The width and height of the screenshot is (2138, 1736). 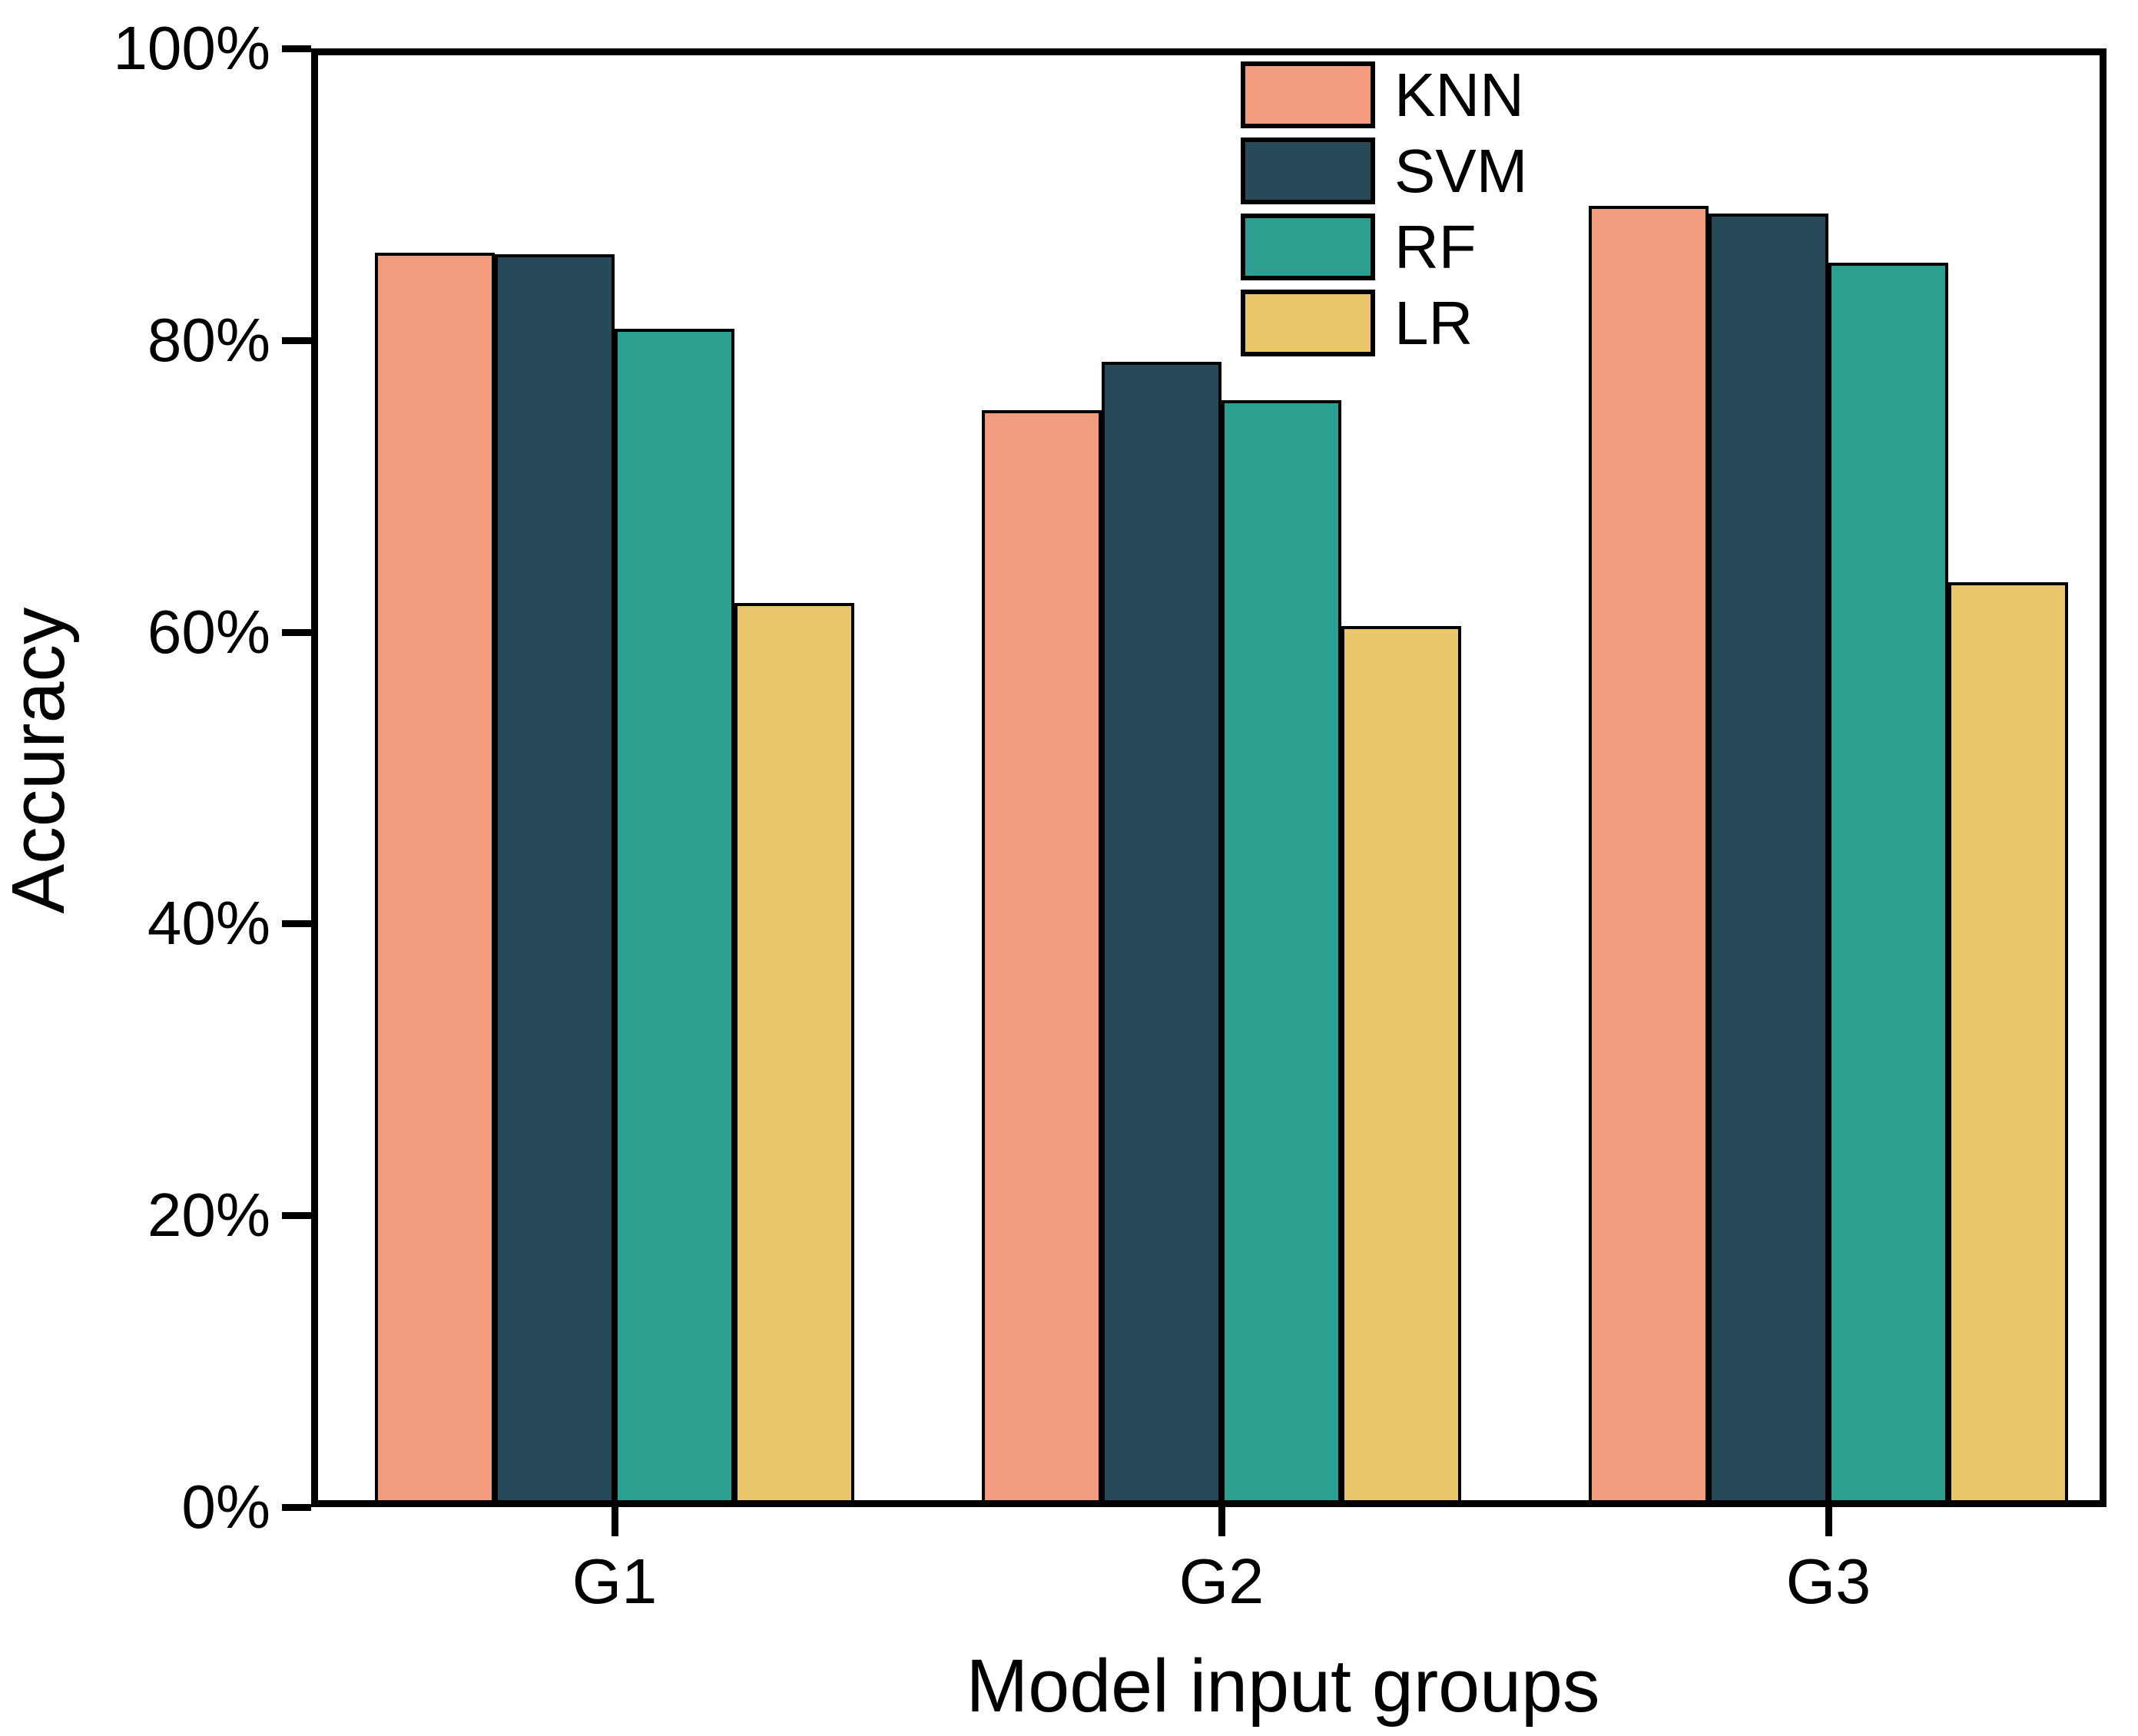 What do you see at coordinates (1888, 885) in the screenshot?
I see `bar-RF-G3` at bounding box center [1888, 885].